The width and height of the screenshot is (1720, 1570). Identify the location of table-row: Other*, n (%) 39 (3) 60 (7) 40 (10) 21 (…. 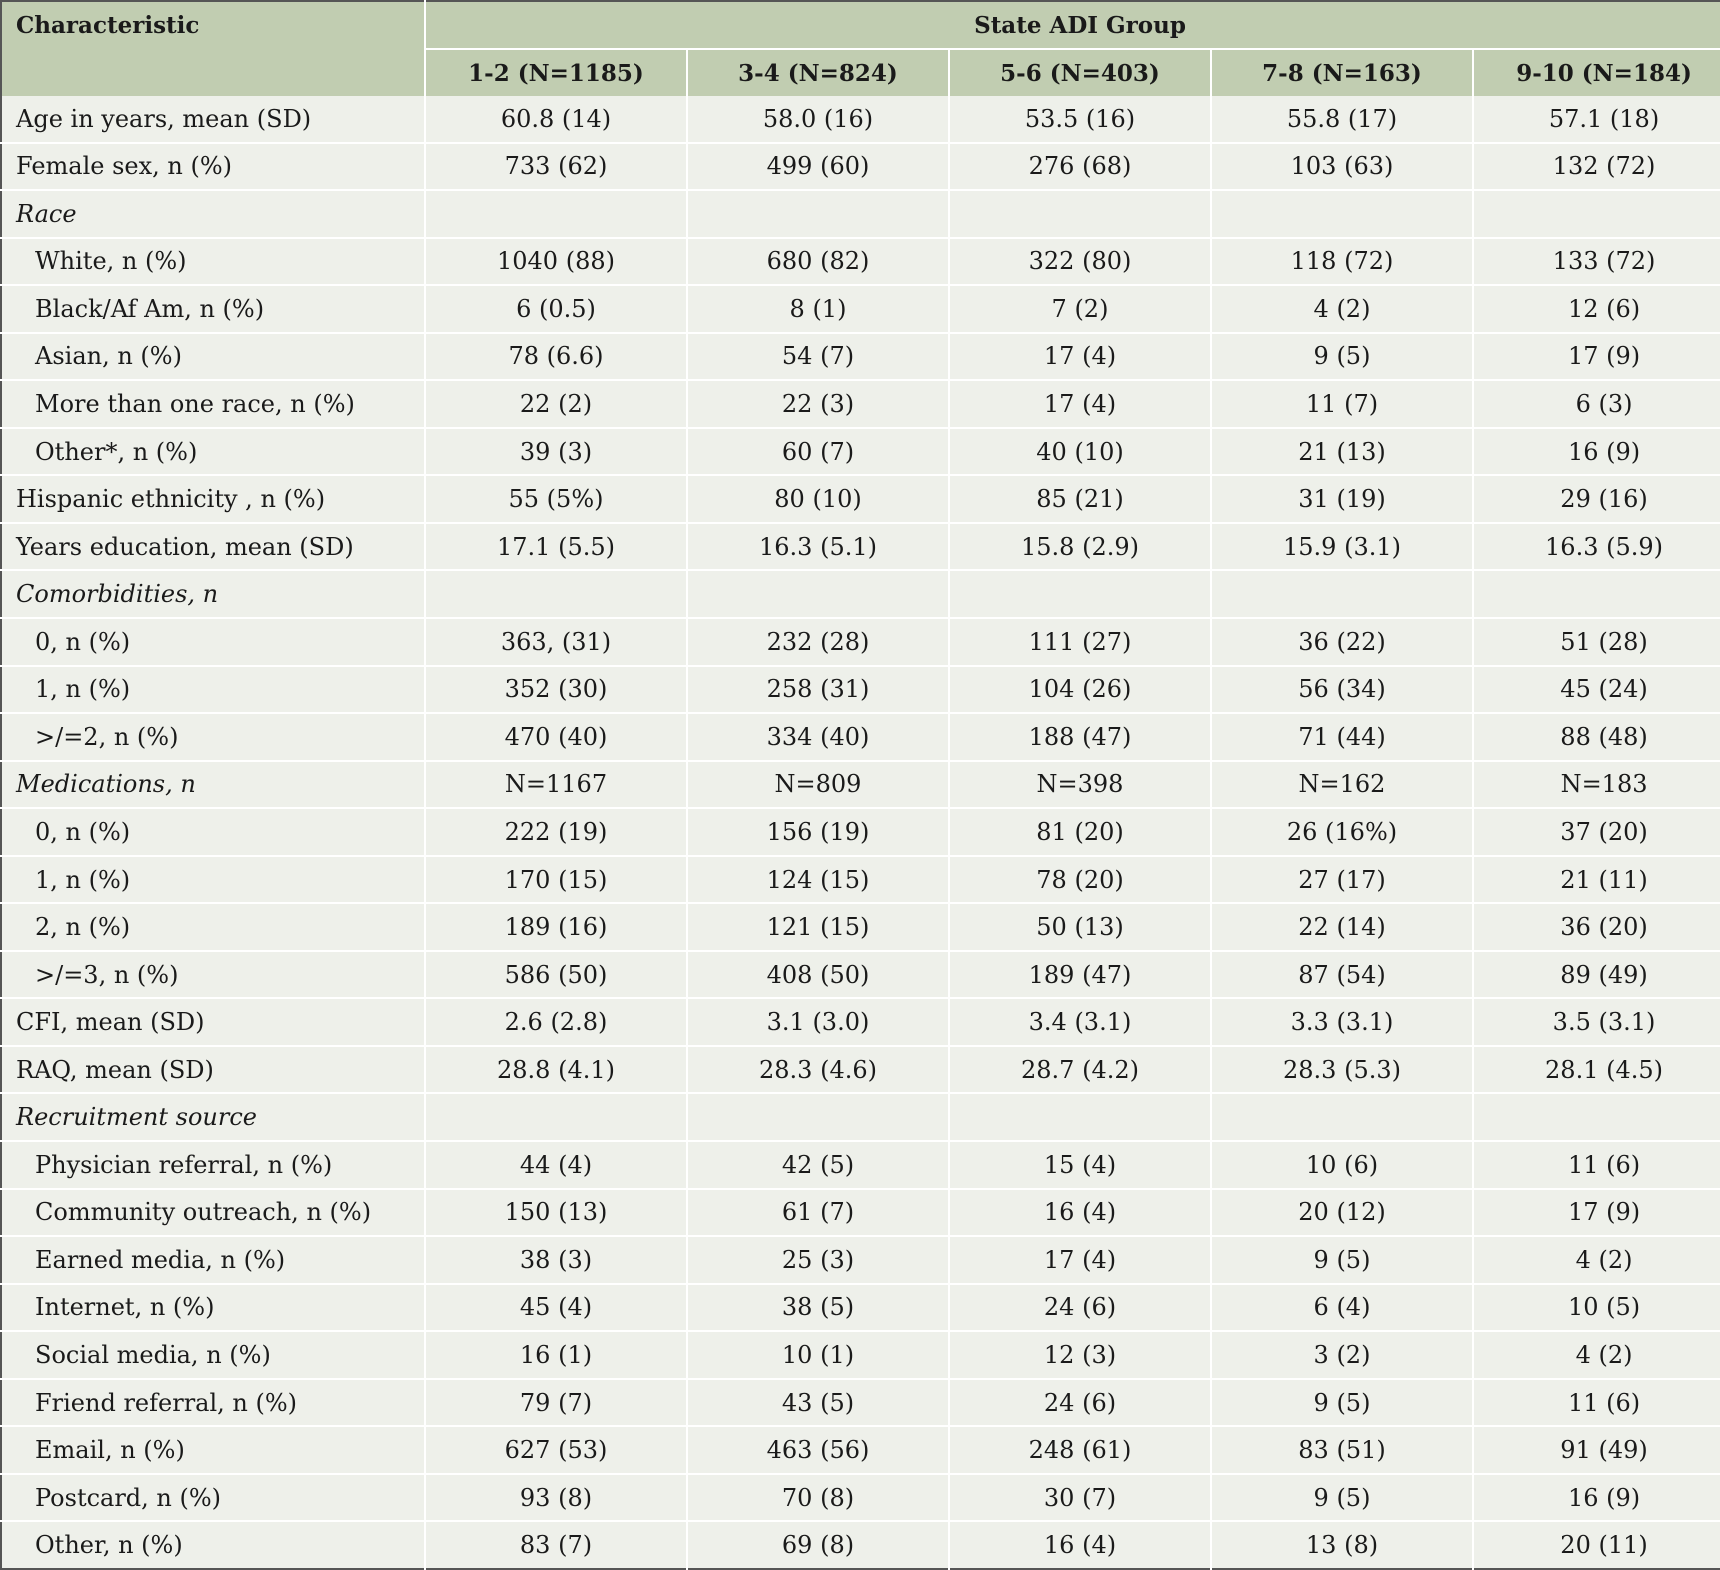
(860, 452).